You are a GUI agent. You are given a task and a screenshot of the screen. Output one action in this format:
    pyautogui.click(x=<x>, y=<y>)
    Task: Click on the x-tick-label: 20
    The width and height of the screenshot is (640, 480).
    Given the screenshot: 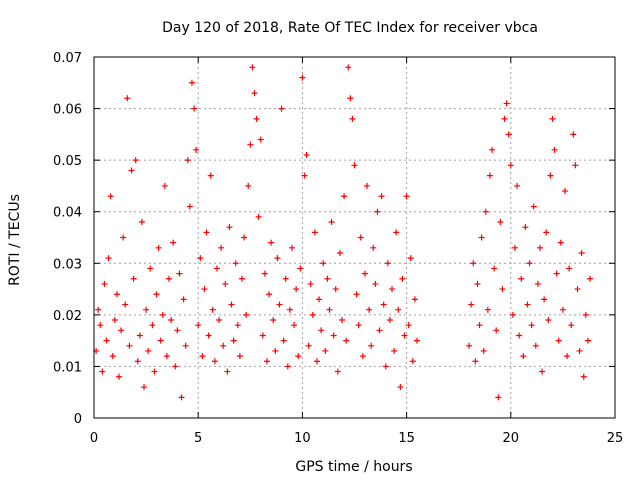 What is the action you would take?
    pyautogui.click(x=511, y=438)
    